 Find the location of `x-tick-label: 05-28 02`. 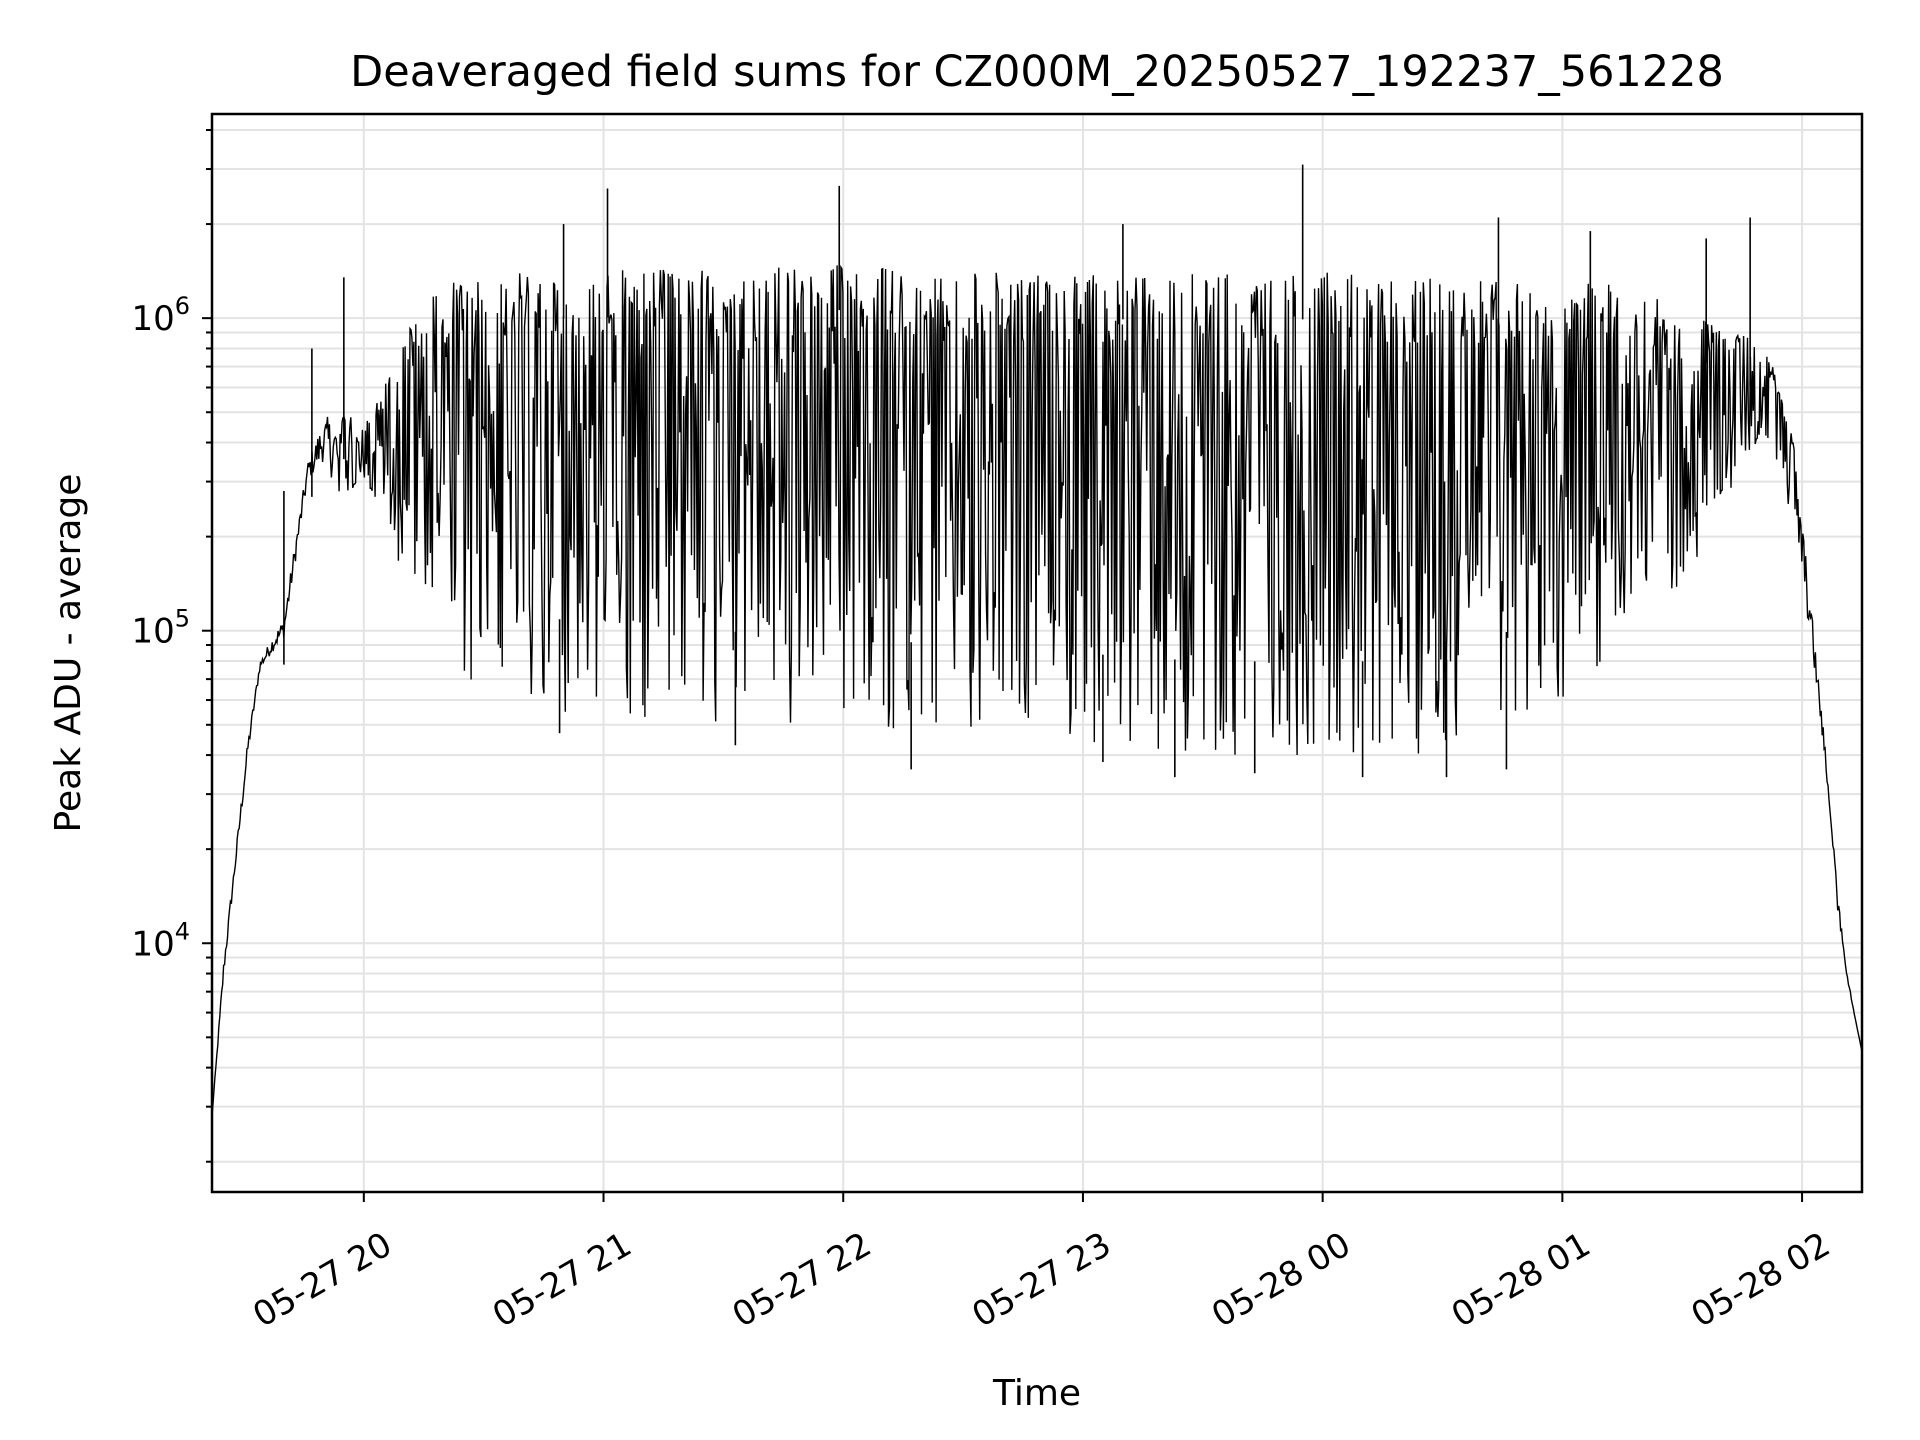

x-tick-label: 05-28 02 is located at coordinates (1761, 1280).